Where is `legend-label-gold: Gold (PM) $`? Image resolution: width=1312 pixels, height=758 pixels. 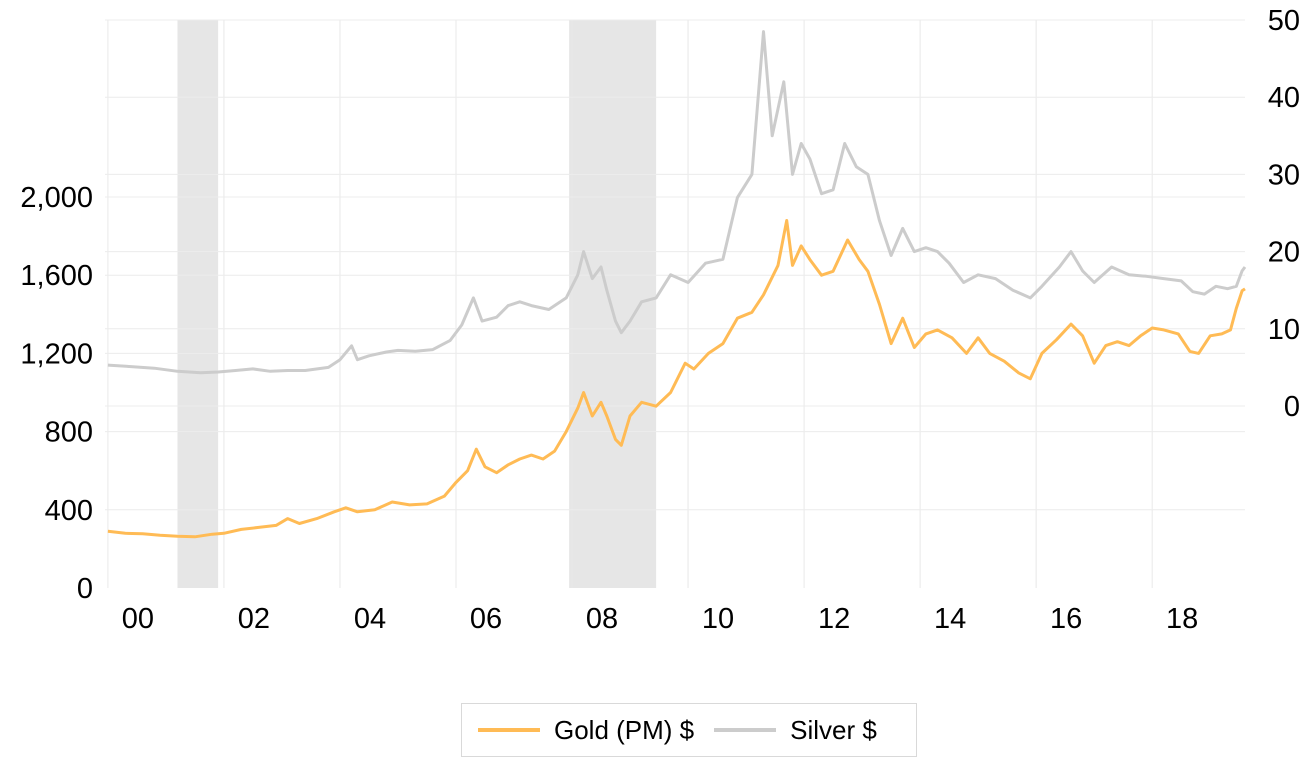 legend-label-gold: Gold (PM) $ is located at coordinates (624, 729).